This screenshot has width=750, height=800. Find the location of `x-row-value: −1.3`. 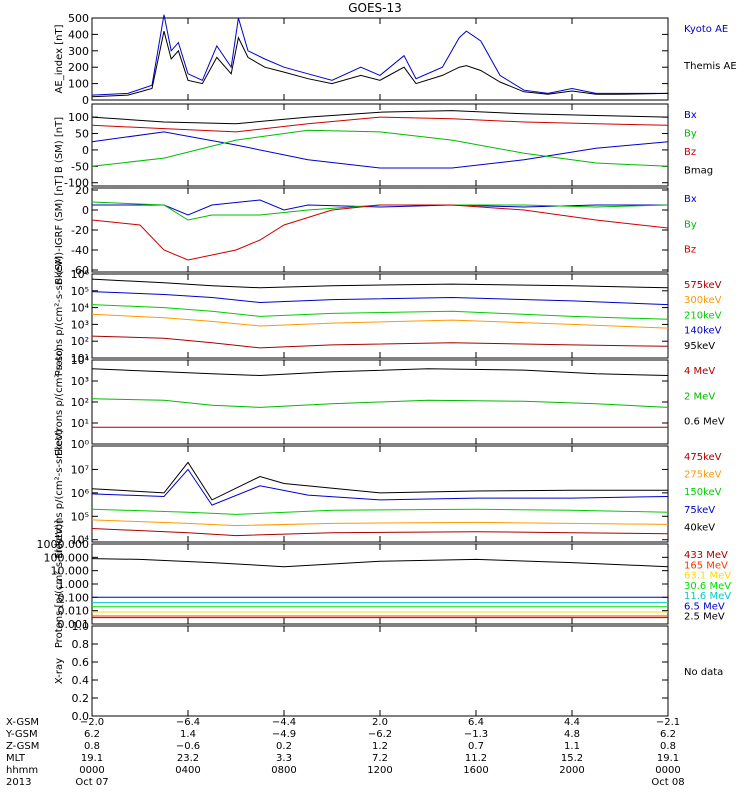

x-row-value: −1.3 is located at coordinates (476, 734).